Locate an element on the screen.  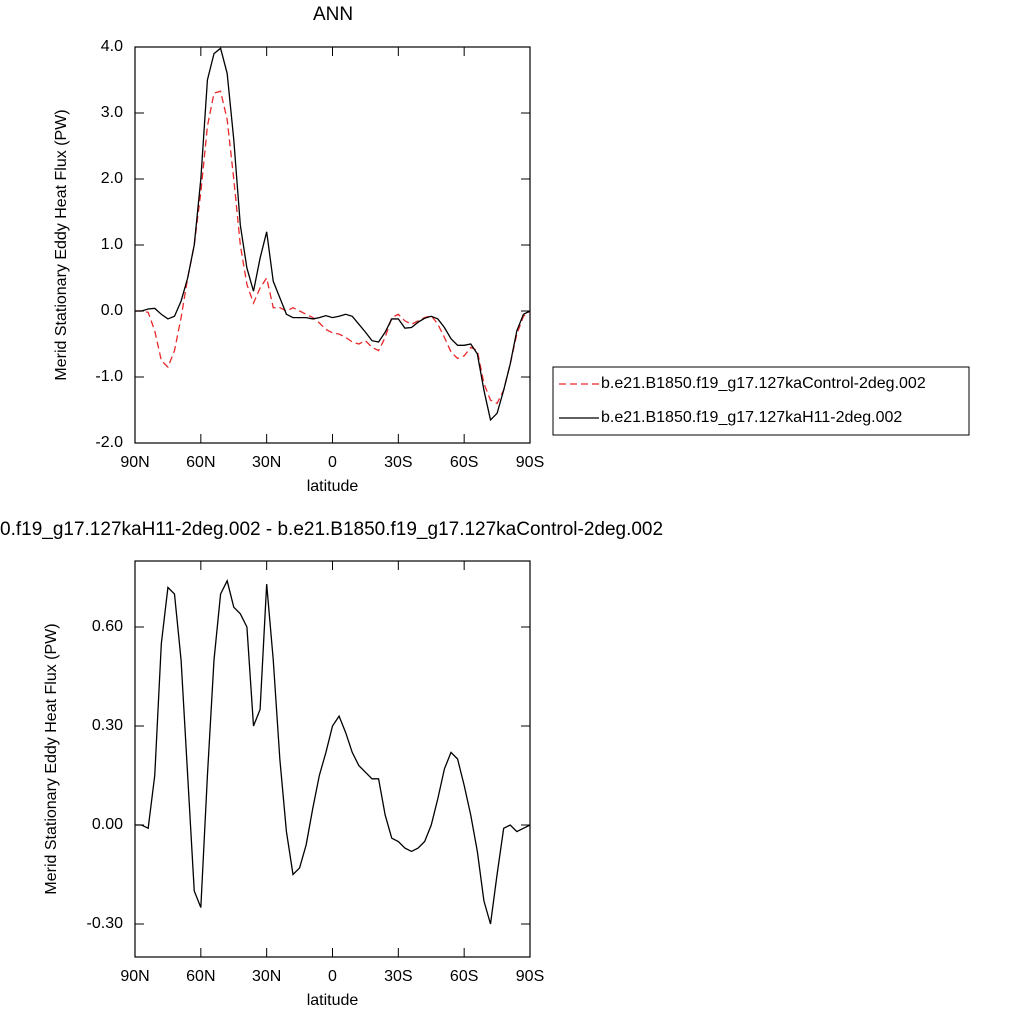
y-tick-label: 0.0 is located at coordinates (112, 310).